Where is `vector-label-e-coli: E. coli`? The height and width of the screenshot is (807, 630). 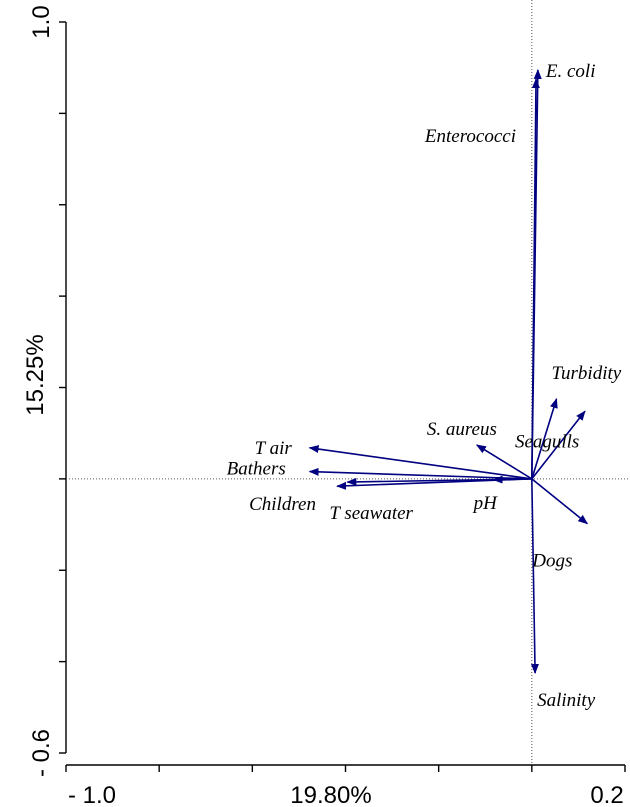 vector-label-e-coli: E. coli is located at coordinates (570, 71).